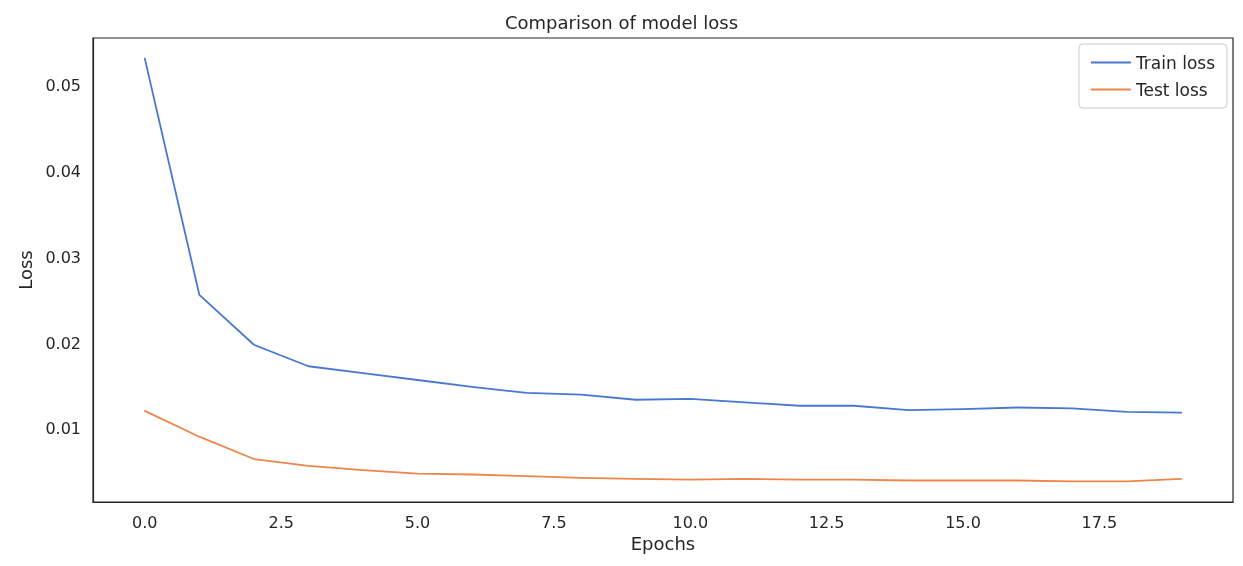 This screenshot has height=566, width=1243. What do you see at coordinates (63, 429) in the screenshot?
I see `y-tick-label: 0.01` at bounding box center [63, 429].